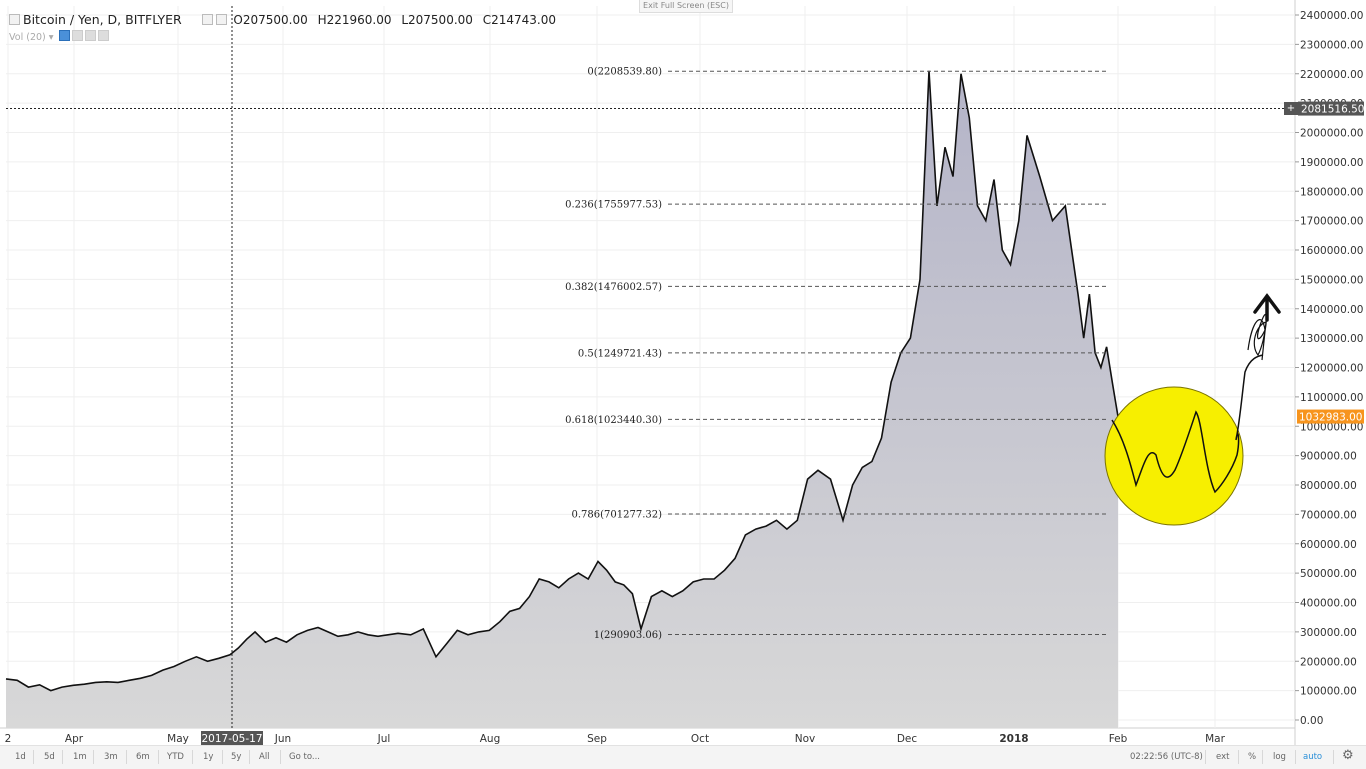 The image size is (1366, 769). Describe the element at coordinates (490, 739) in the screenshot. I see `x-tick-label: Aug` at that location.